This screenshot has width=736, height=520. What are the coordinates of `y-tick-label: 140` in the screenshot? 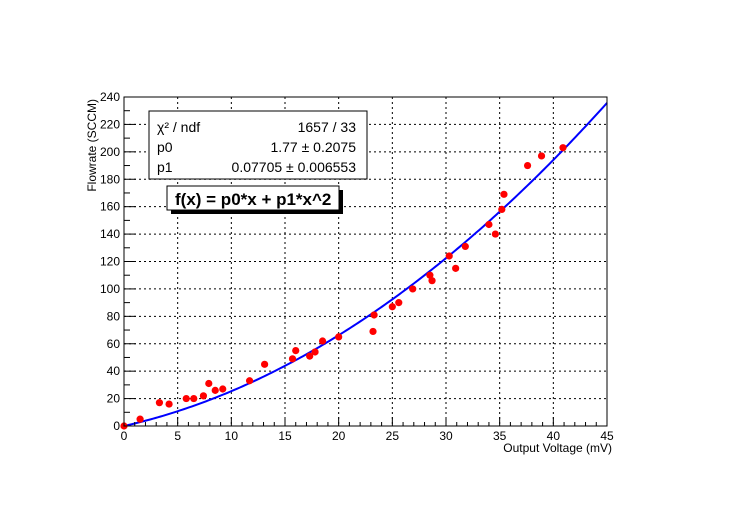 It's located at (110, 234).